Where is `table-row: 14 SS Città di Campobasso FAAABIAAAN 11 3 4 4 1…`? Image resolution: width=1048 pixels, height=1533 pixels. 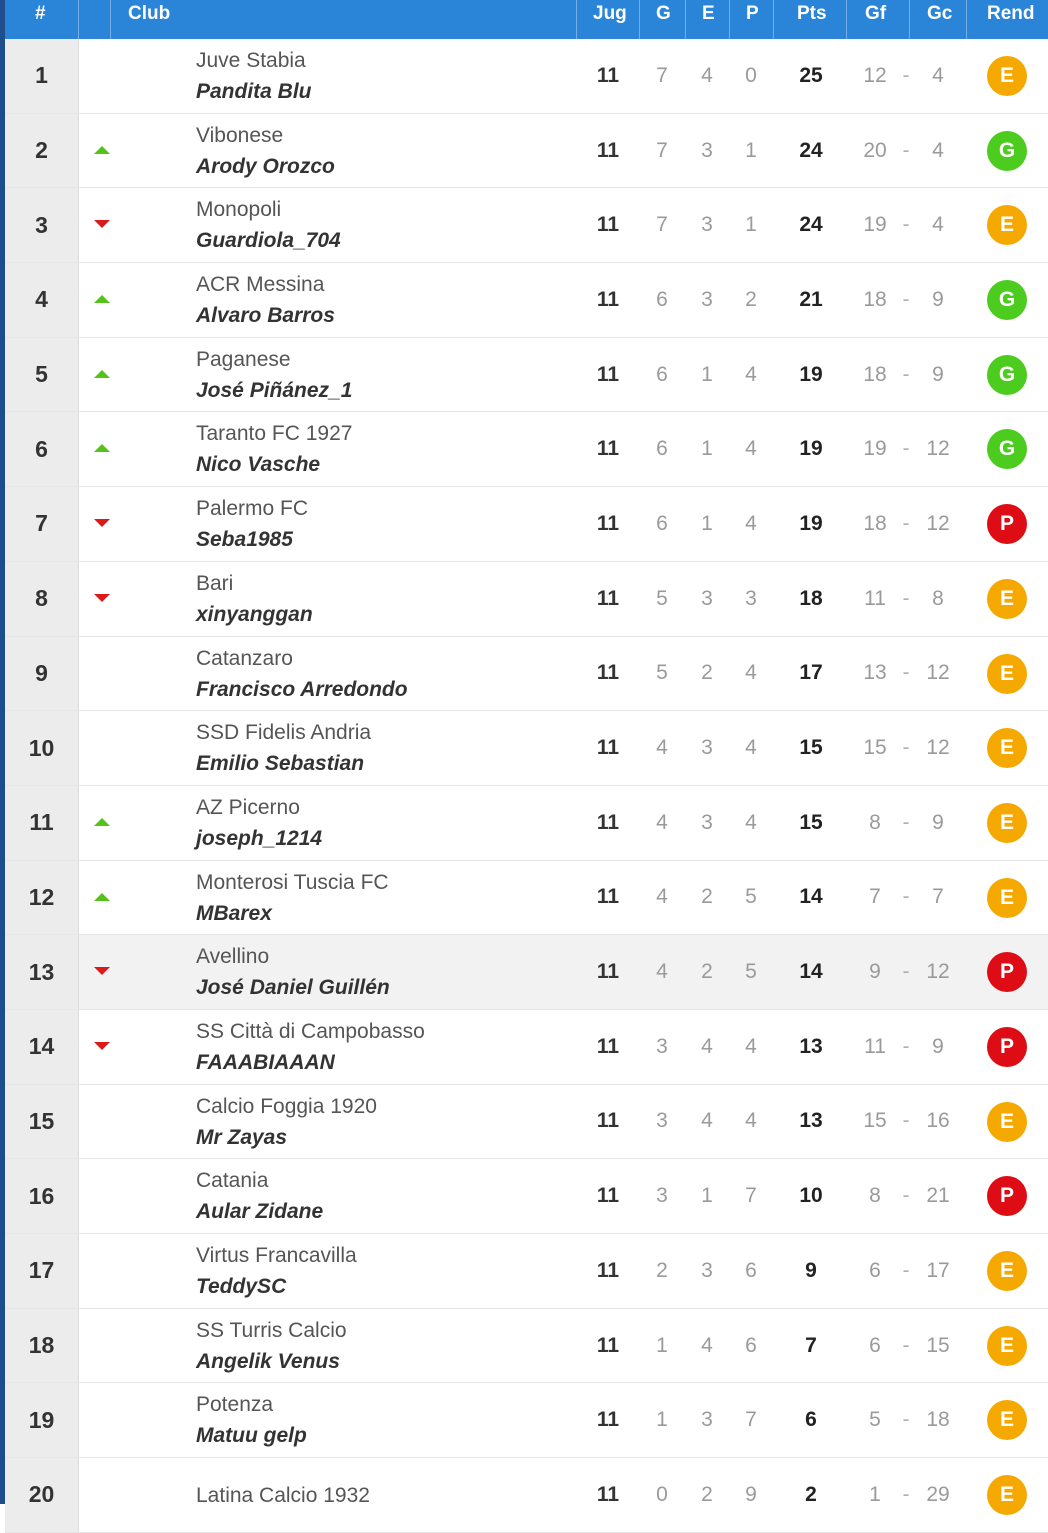
table-row: 14 SS Città di Campobasso FAAABIAAAN 11 3 4 4 1… is located at coordinates (526, 1047).